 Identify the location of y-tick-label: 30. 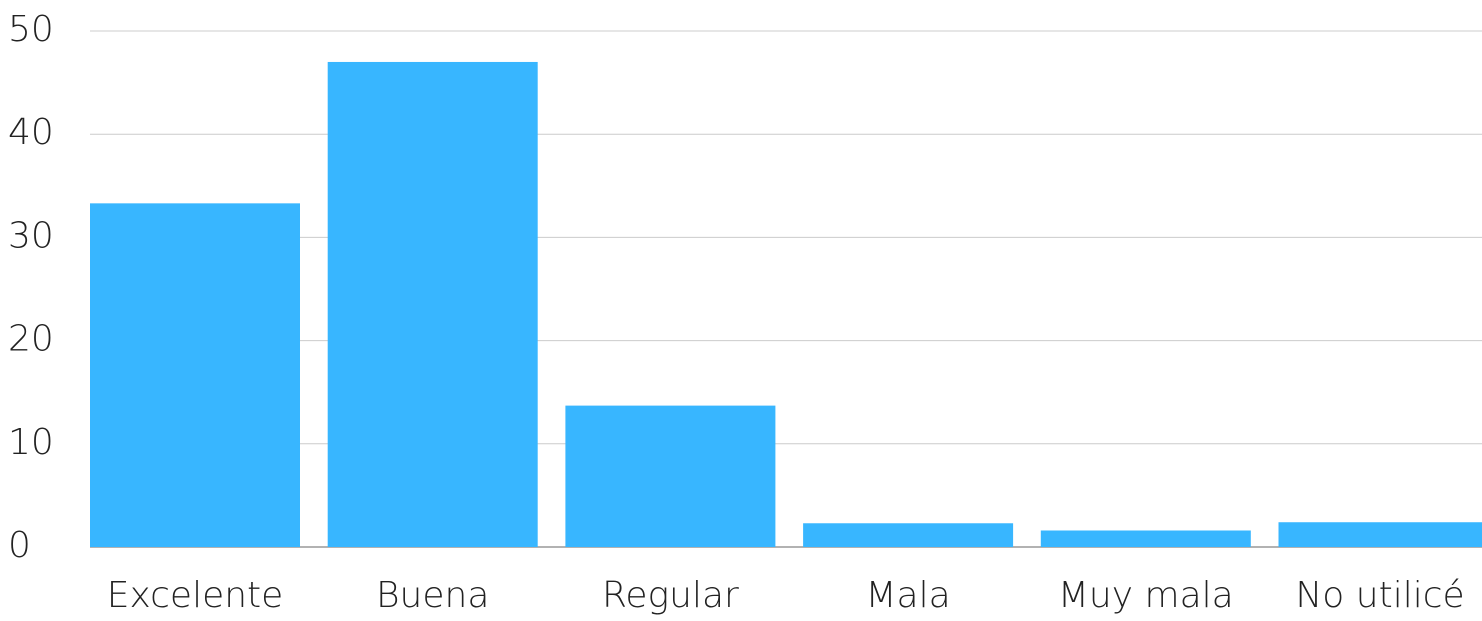
(31, 235).